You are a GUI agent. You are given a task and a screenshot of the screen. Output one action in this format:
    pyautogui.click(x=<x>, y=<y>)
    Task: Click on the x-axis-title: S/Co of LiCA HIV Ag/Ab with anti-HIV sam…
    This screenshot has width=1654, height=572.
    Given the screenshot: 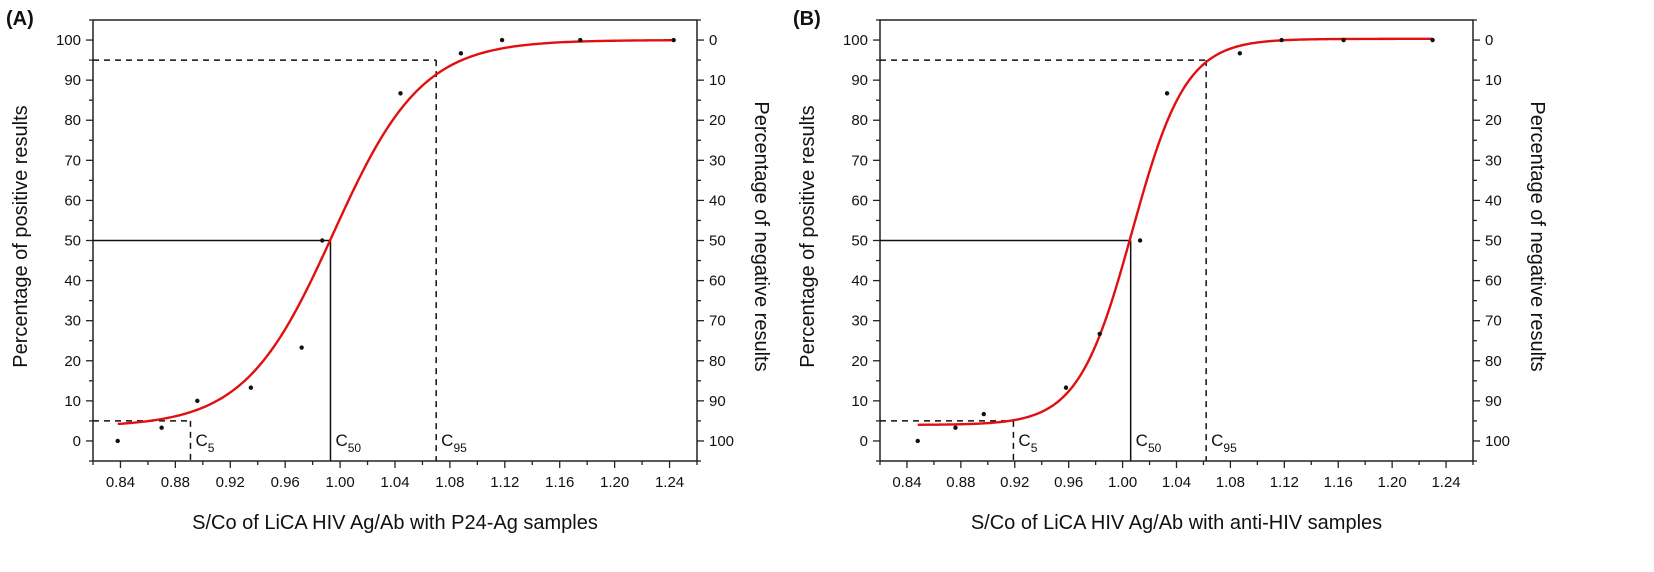 What is the action you would take?
    pyautogui.click(x=1176, y=523)
    